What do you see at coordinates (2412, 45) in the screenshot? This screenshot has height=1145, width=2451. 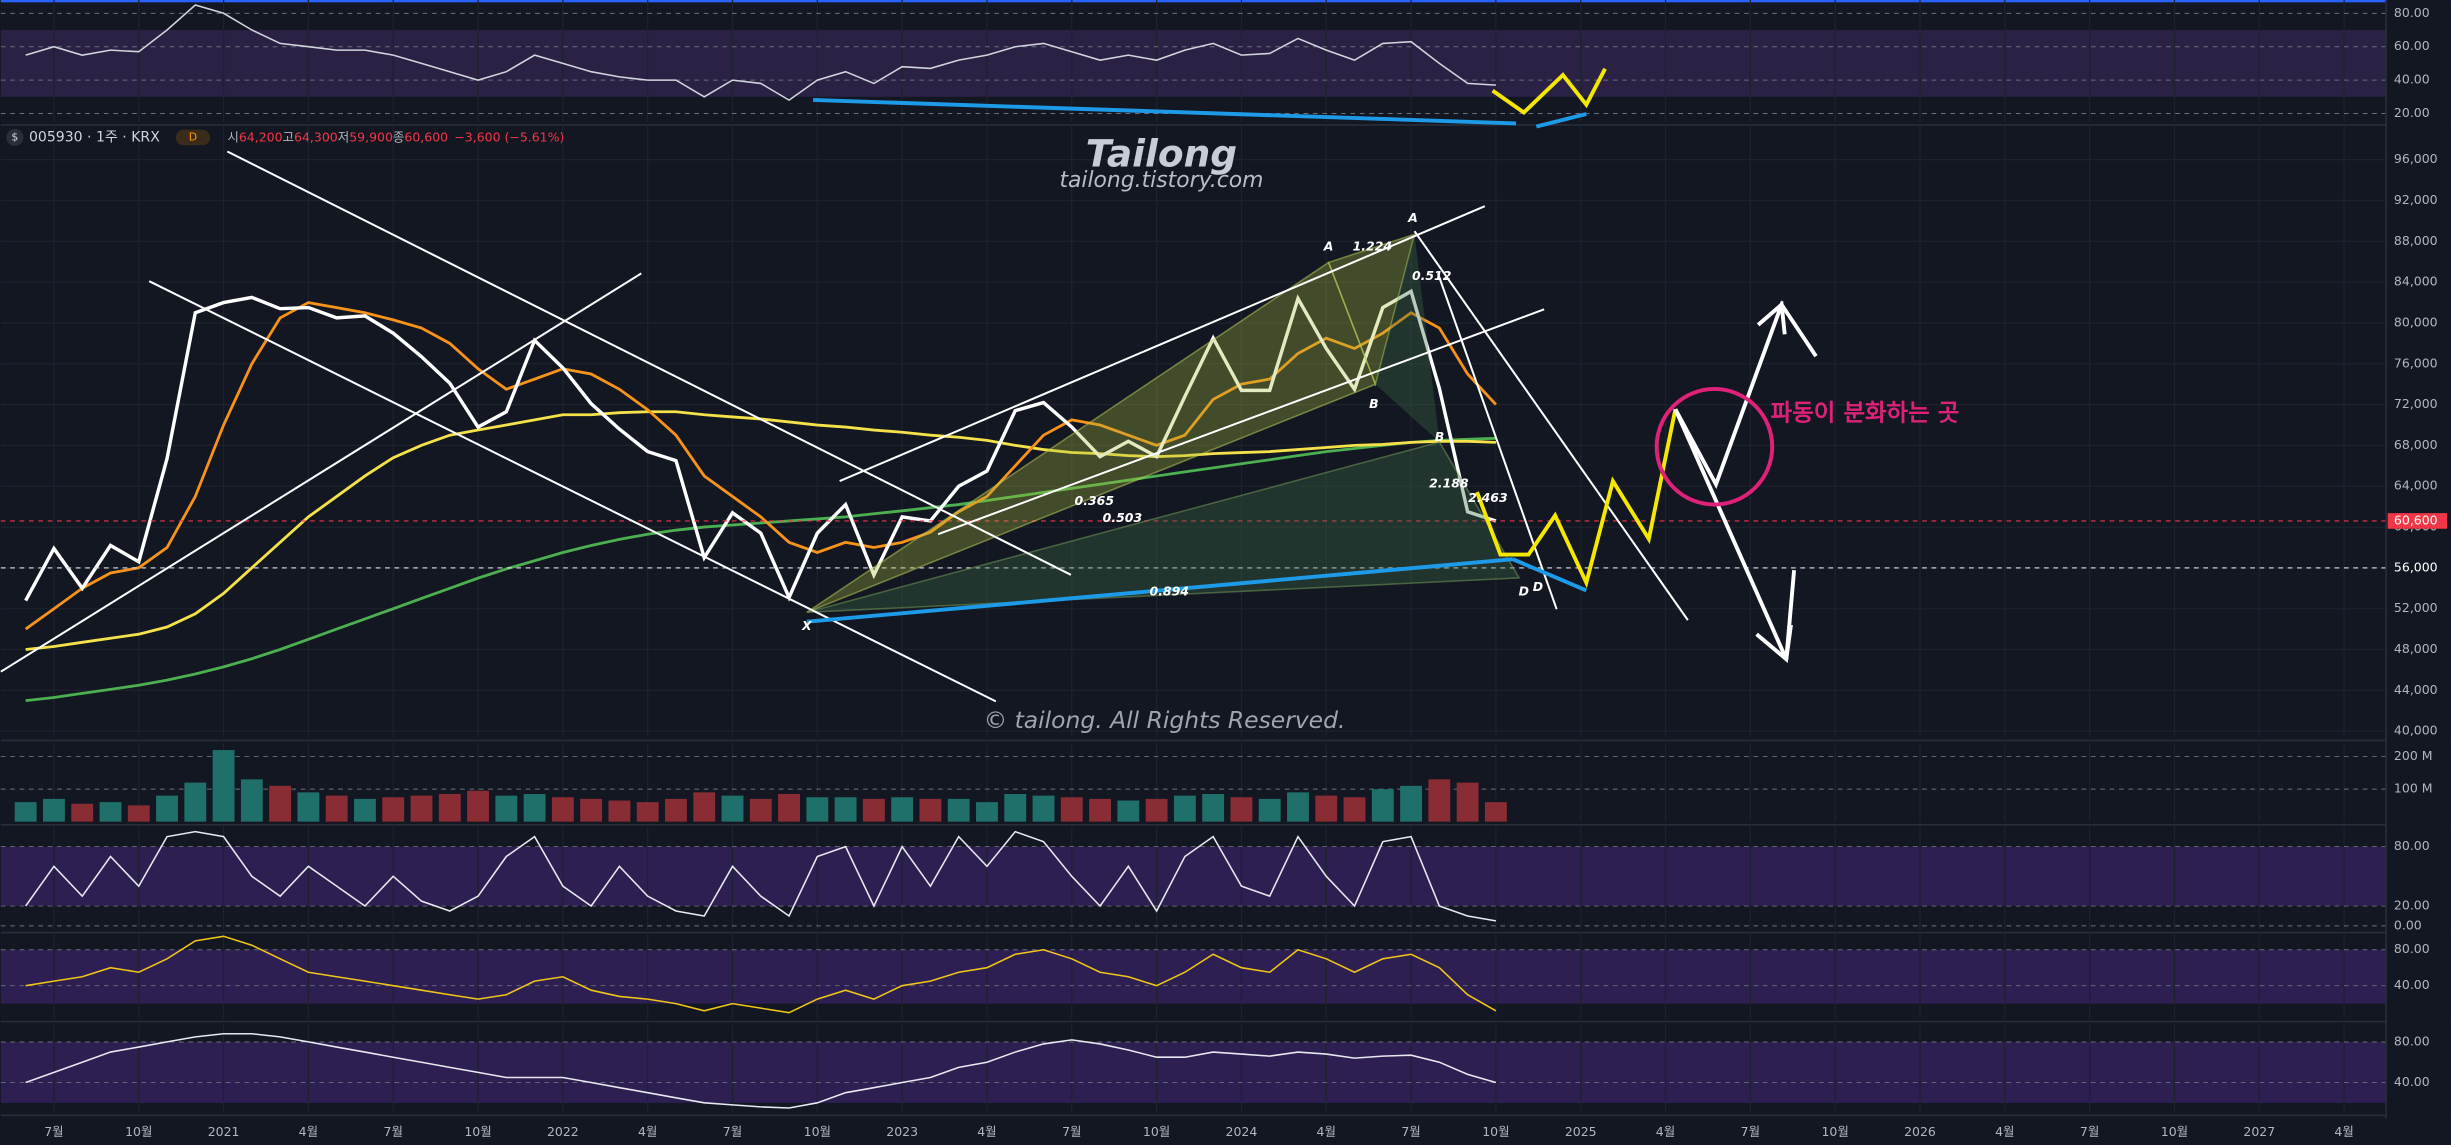 I see `y-tick-label: 60.00` at bounding box center [2412, 45].